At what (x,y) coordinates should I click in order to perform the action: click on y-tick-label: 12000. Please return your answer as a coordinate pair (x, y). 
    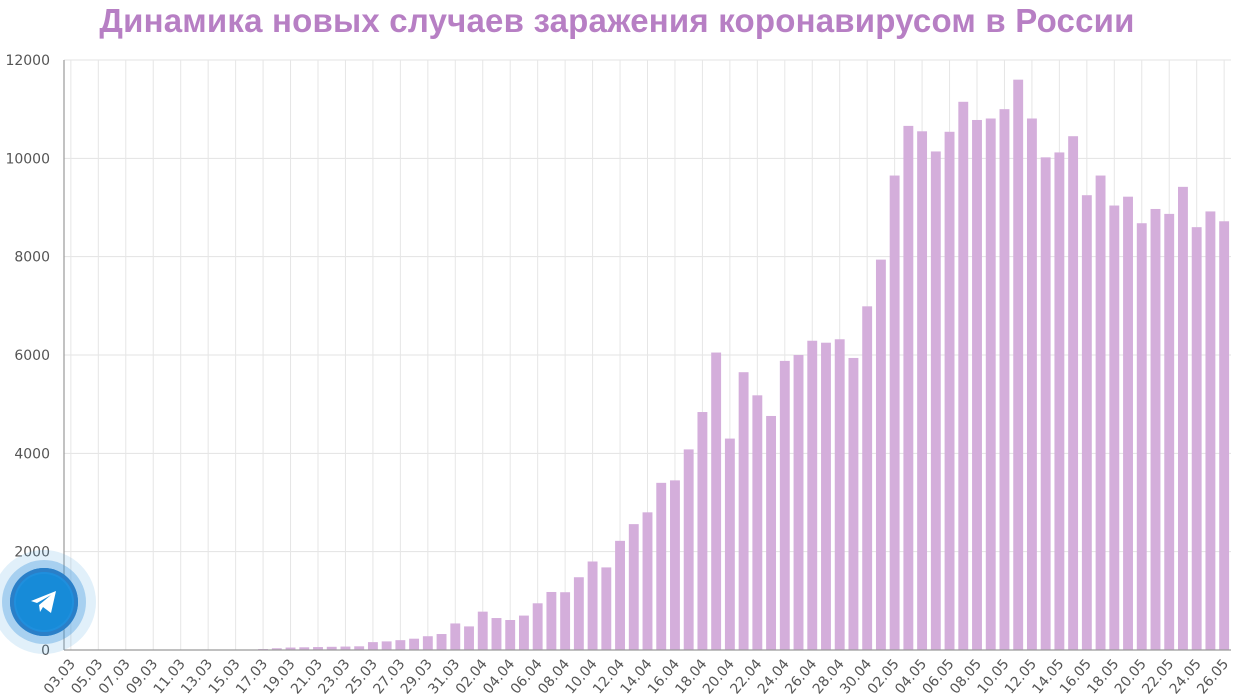
    Looking at the image, I should click on (27, 61).